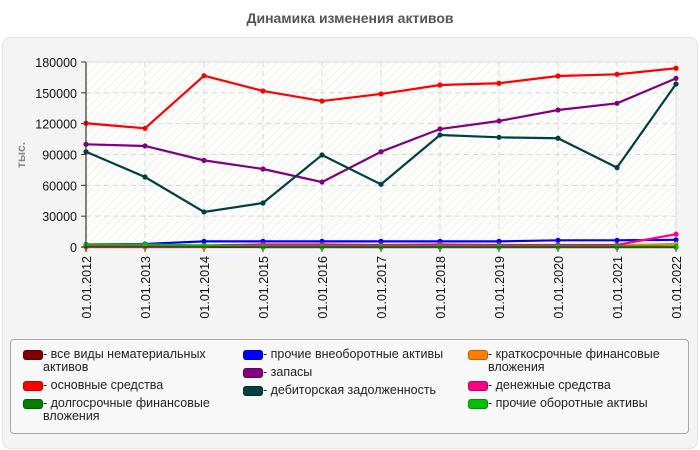  Describe the element at coordinates (549, 385) in the screenshot. I see `legend-label: - денежные средства` at that location.